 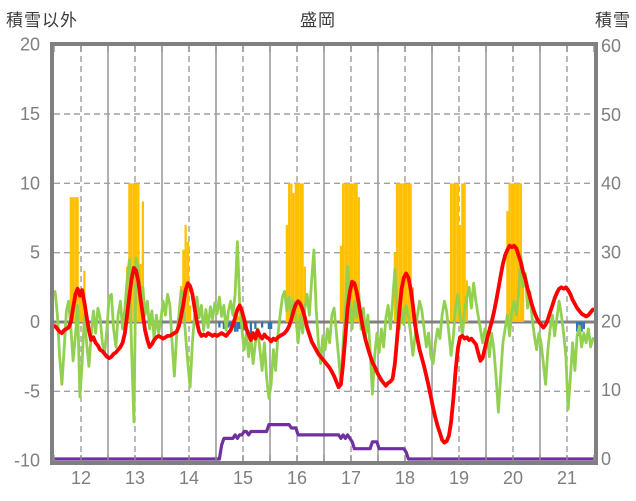 What do you see at coordinates (324, 442) in the screenshot?
I see `snow_depth-line` at bounding box center [324, 442].